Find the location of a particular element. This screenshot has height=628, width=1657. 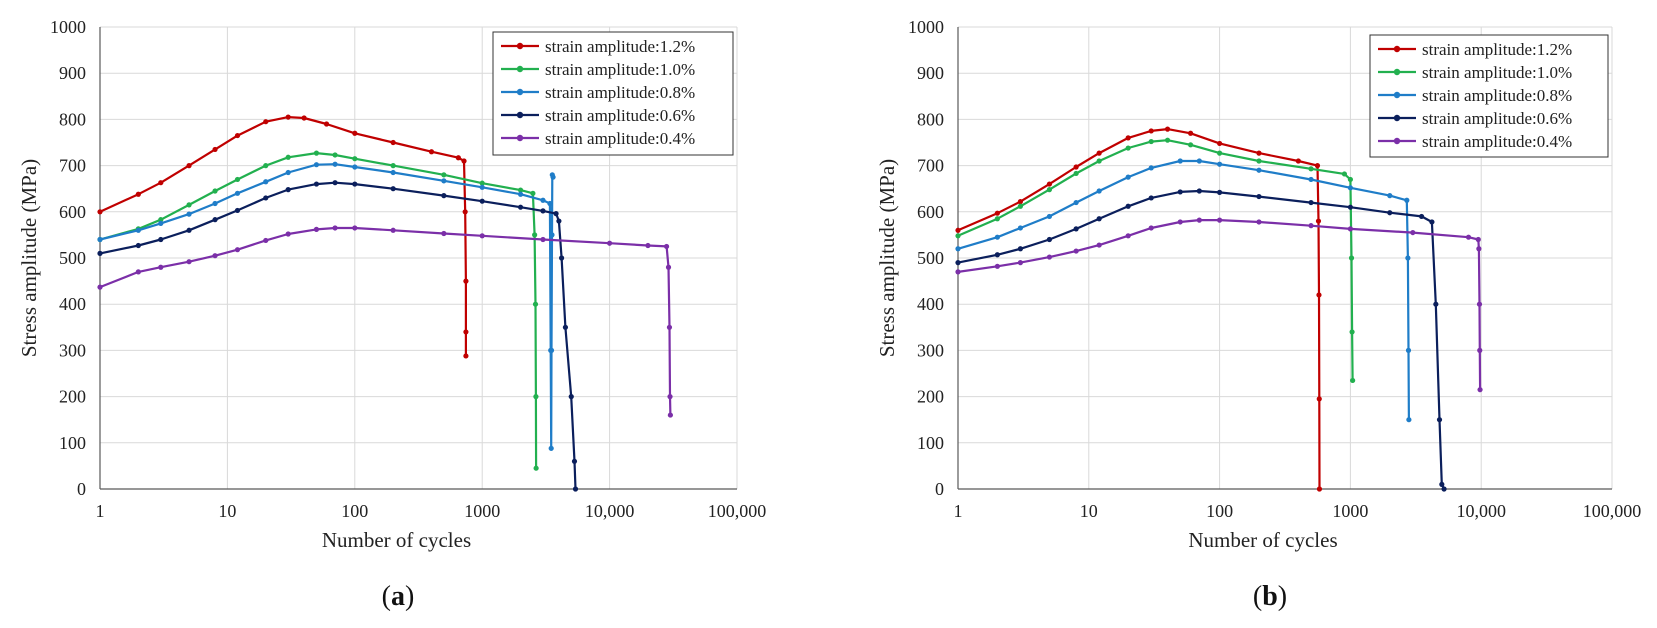

y-tick-label: 100 is located at coordinates (930, 443).